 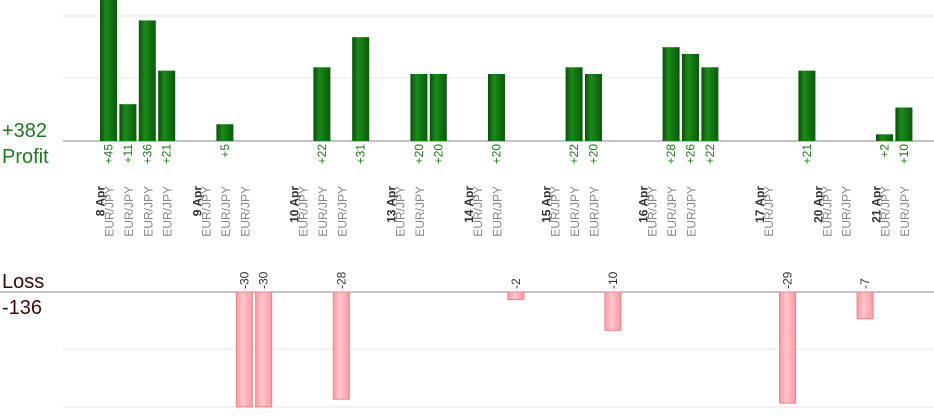 I want to click on date-label: 14 Apr, so click(x=469, y=204).